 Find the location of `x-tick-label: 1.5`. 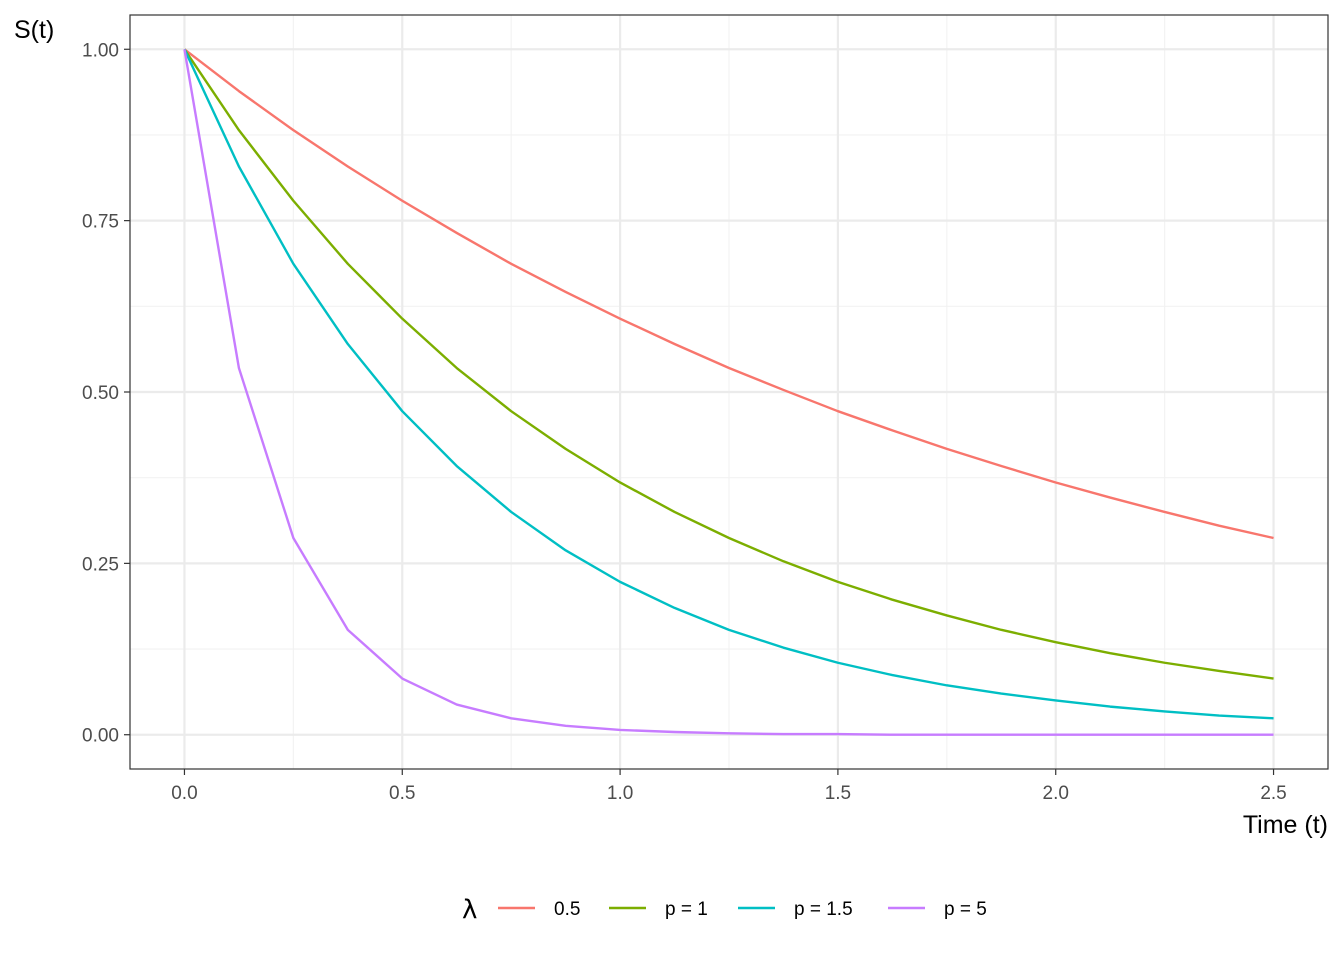

x-tick-label: 1.5 is located at coordinates (838, 793).